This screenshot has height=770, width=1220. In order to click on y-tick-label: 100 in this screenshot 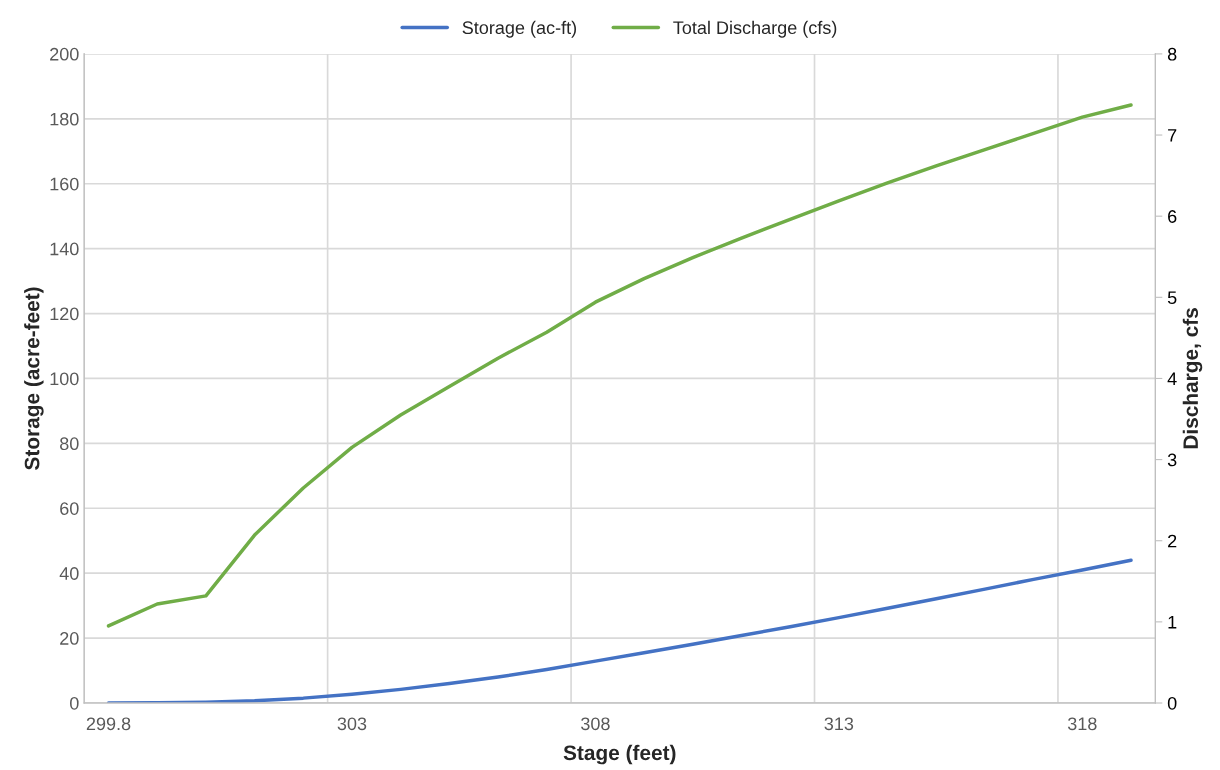, I will do `click(64, 379)`.